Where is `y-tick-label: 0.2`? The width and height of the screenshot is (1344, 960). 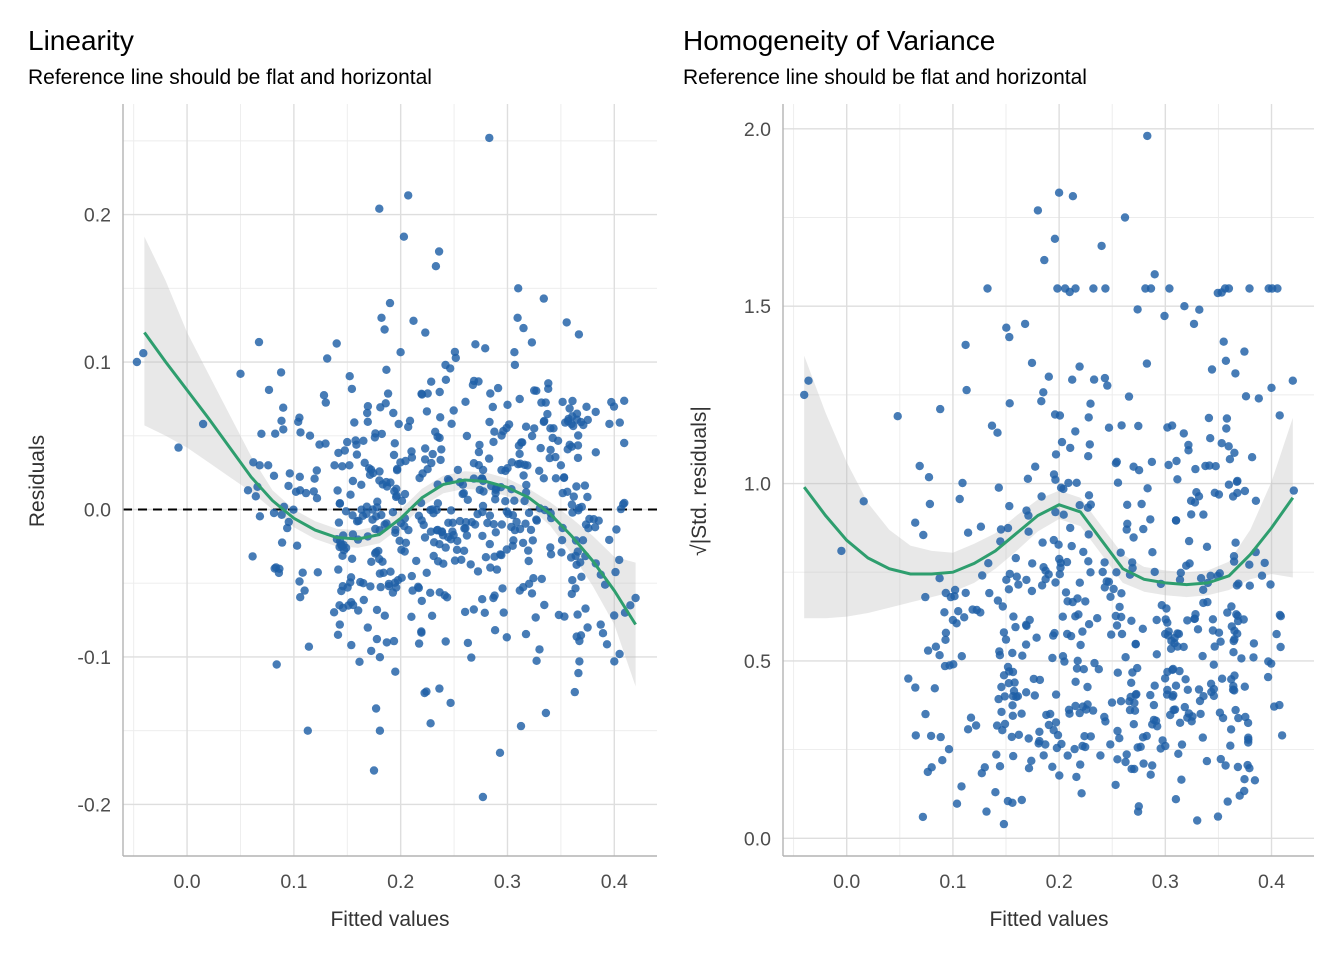
y-tick-label: 0.2 is located at coordinates (97, 216).